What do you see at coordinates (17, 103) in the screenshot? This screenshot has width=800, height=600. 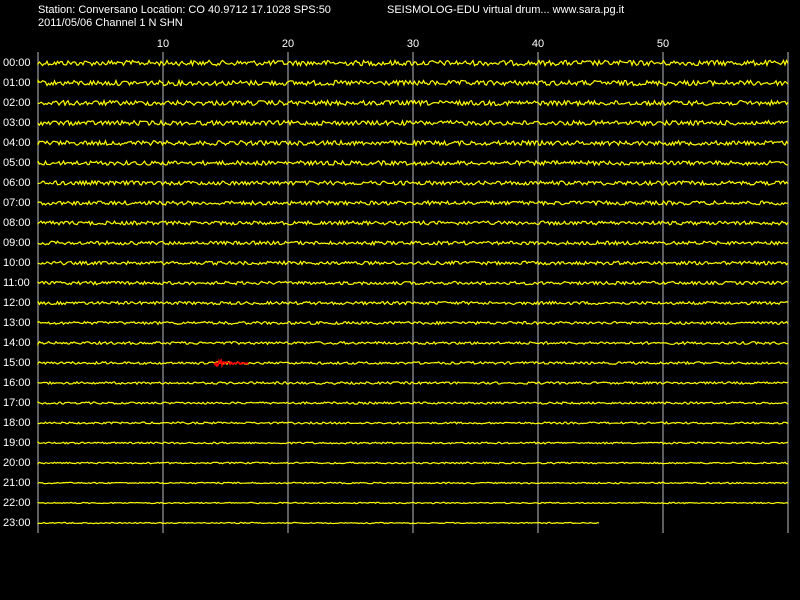 I see `hour-label: 02:00` at bounding box center [17, 103].